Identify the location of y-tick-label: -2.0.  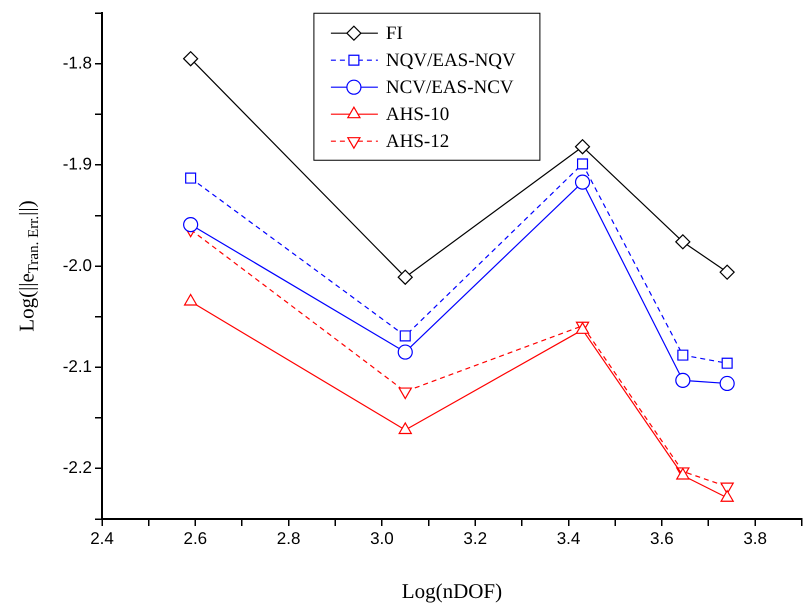
(77, 265).